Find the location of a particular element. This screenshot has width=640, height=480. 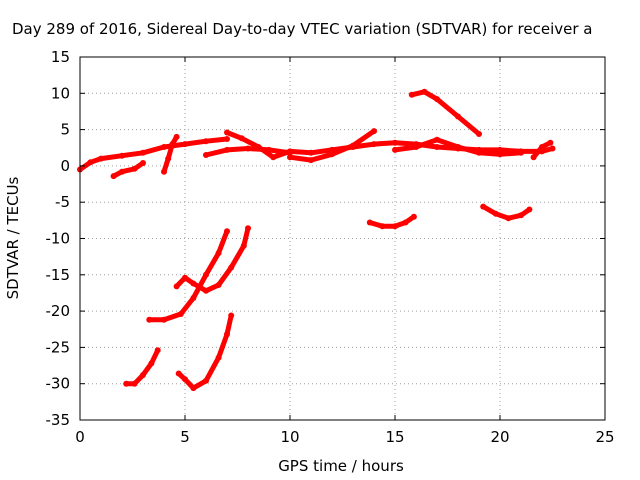

y-tick-label: -5 is located at coordinates (62, 202).